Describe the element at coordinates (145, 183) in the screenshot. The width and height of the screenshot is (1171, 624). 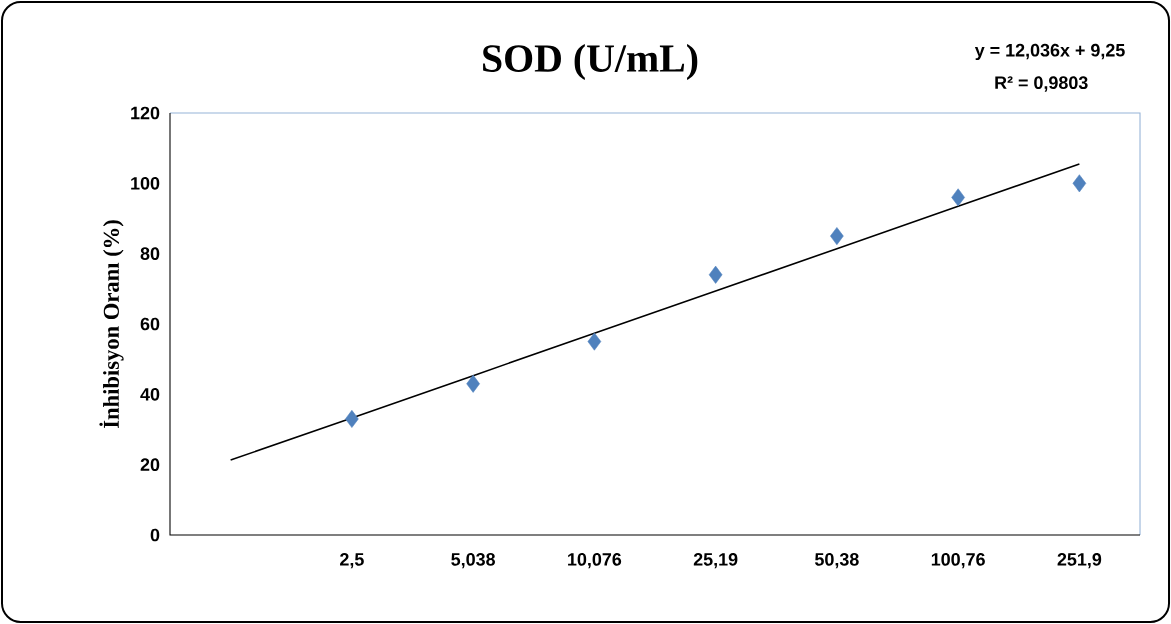
I see `y-tick-label: 100` at that location.